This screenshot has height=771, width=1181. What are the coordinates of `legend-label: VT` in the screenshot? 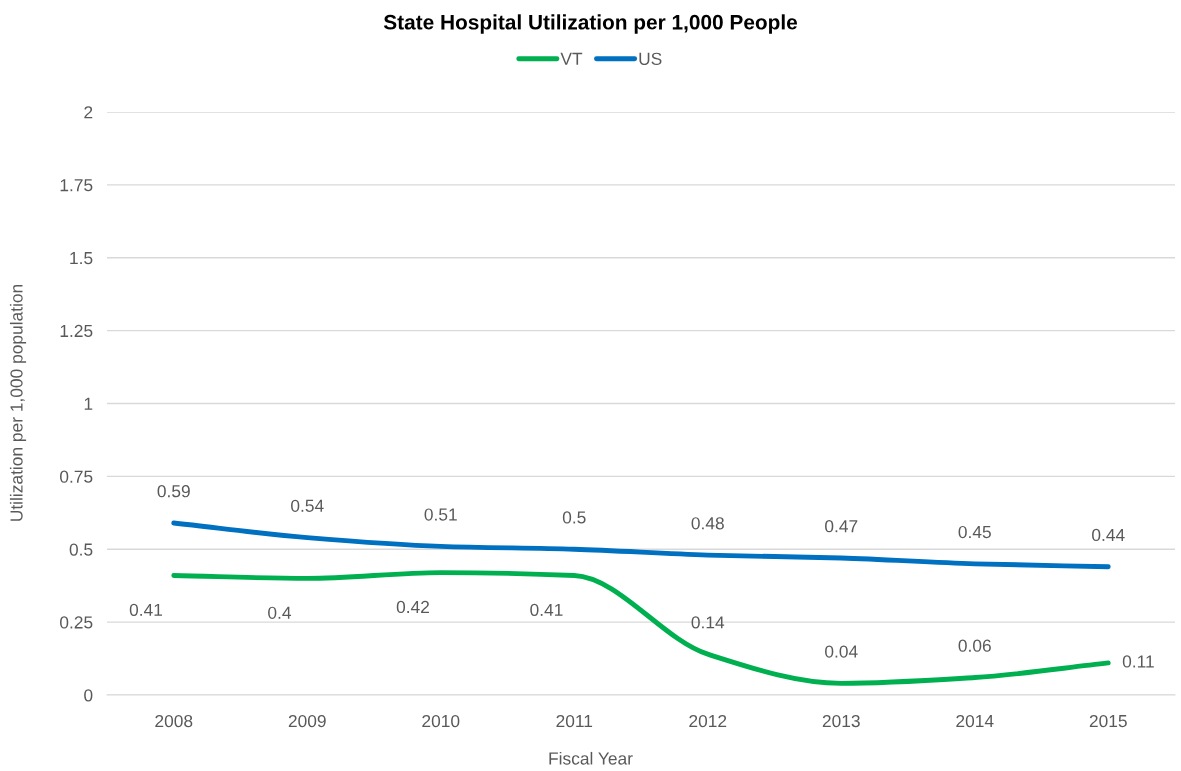 It's located at (571, 58).